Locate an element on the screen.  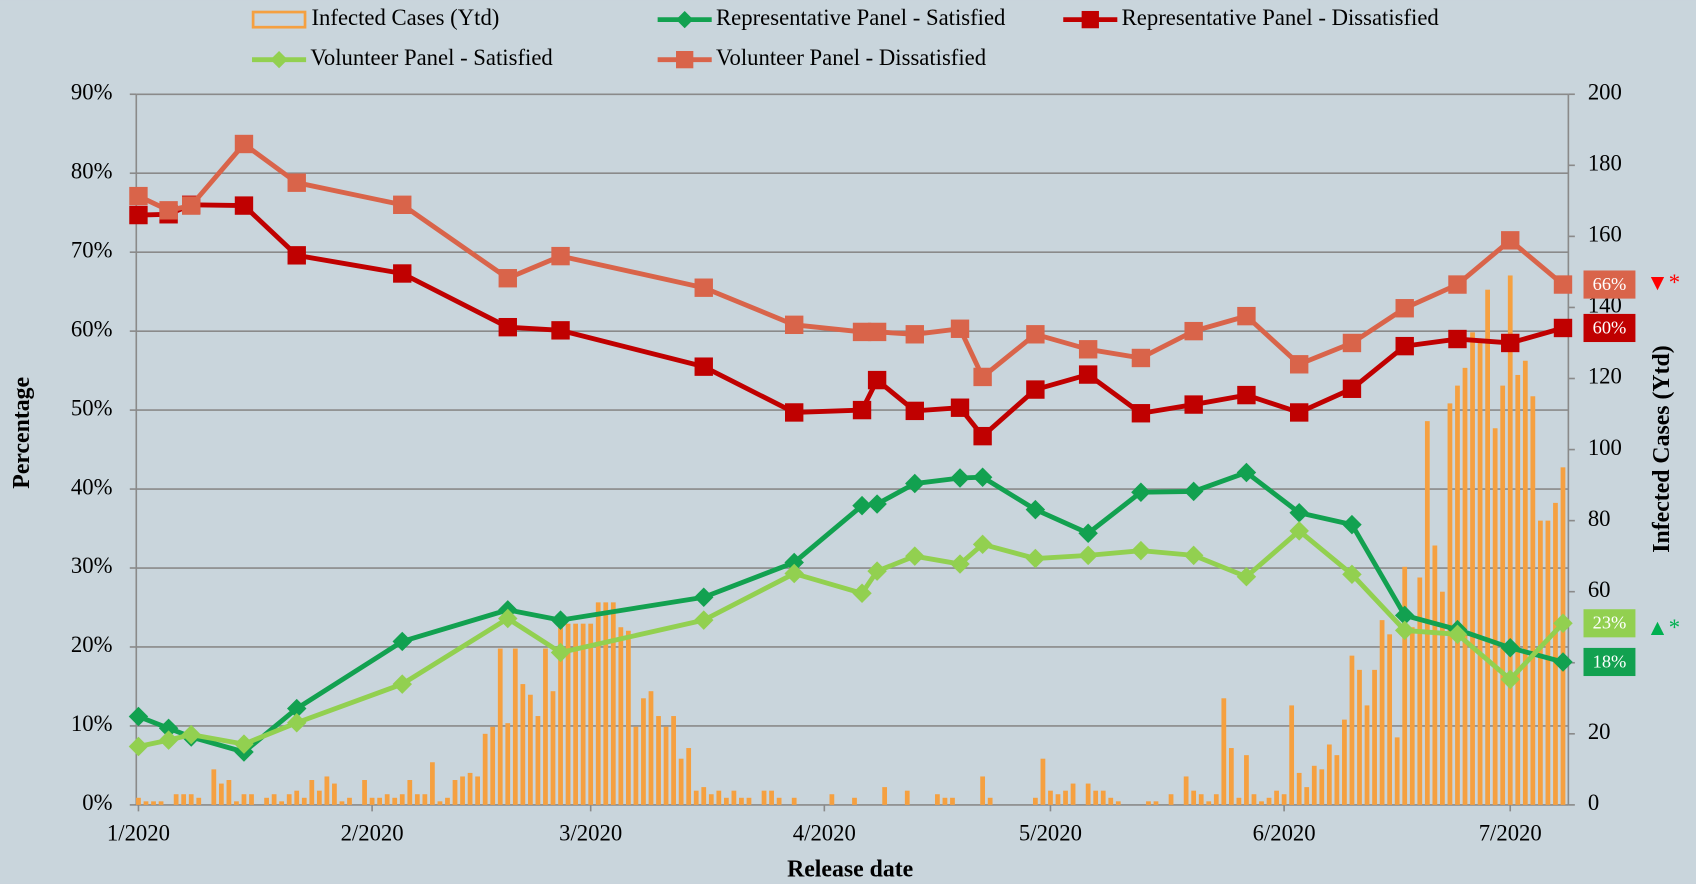
value-label: 23% is located at coordinates (1610, 623).